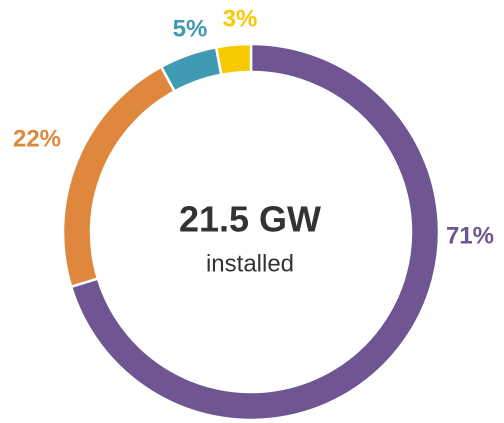 The image size is (504, 423). I want to click on value-label: 71%, so click(470, 235).